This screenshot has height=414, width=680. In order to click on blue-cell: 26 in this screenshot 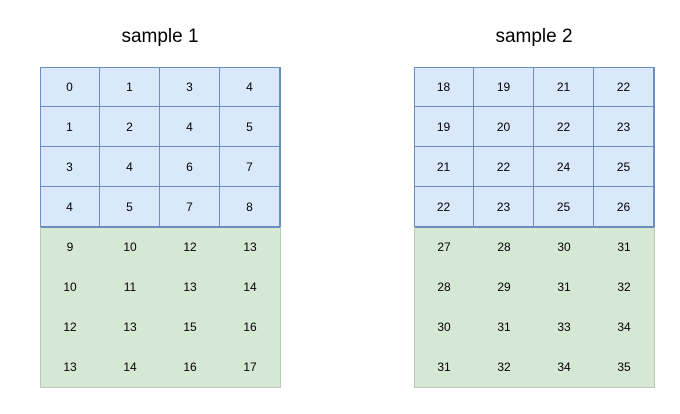, I will do `click(624, 207)`.